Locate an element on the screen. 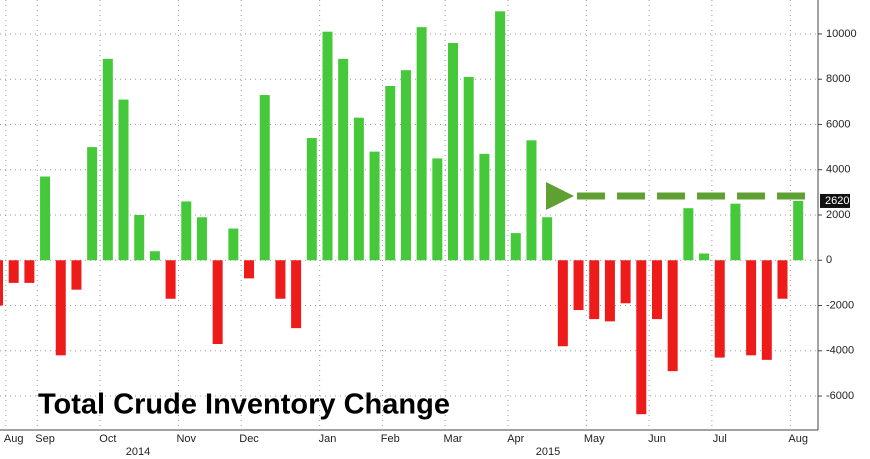 The image size is (870, 459). y-tick-label: -6000 is located at coordinates (840, 396).